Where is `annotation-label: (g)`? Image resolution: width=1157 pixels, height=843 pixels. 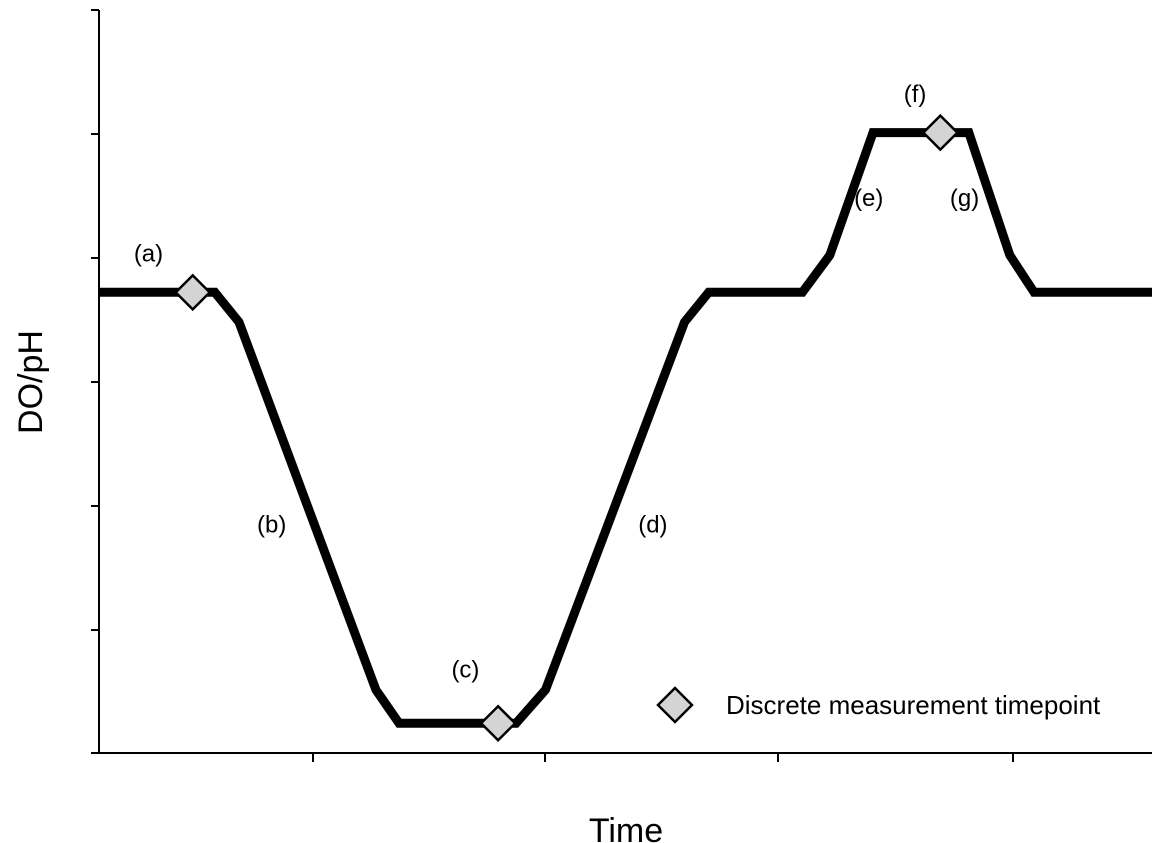 annotation-label: (g) is located at coordinates (964, 198).